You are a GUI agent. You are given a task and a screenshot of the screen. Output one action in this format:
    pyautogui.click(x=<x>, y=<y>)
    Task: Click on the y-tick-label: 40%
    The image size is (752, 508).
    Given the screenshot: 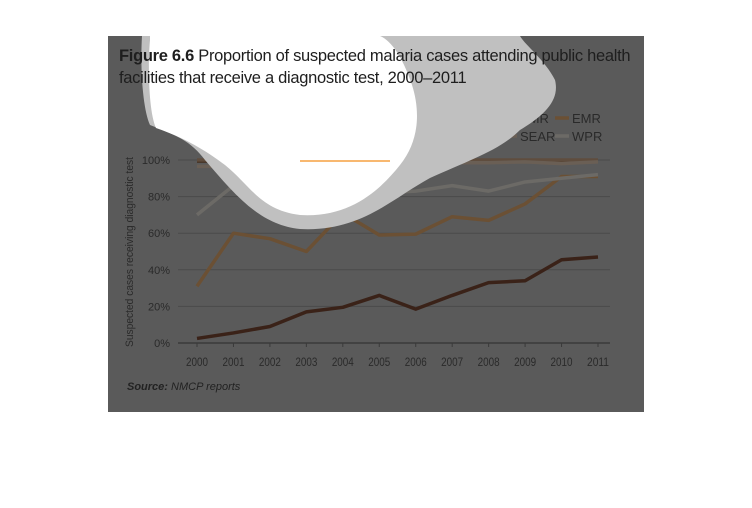 What is the action you would take?
    pyautogui.click(x=159, y=271)
    